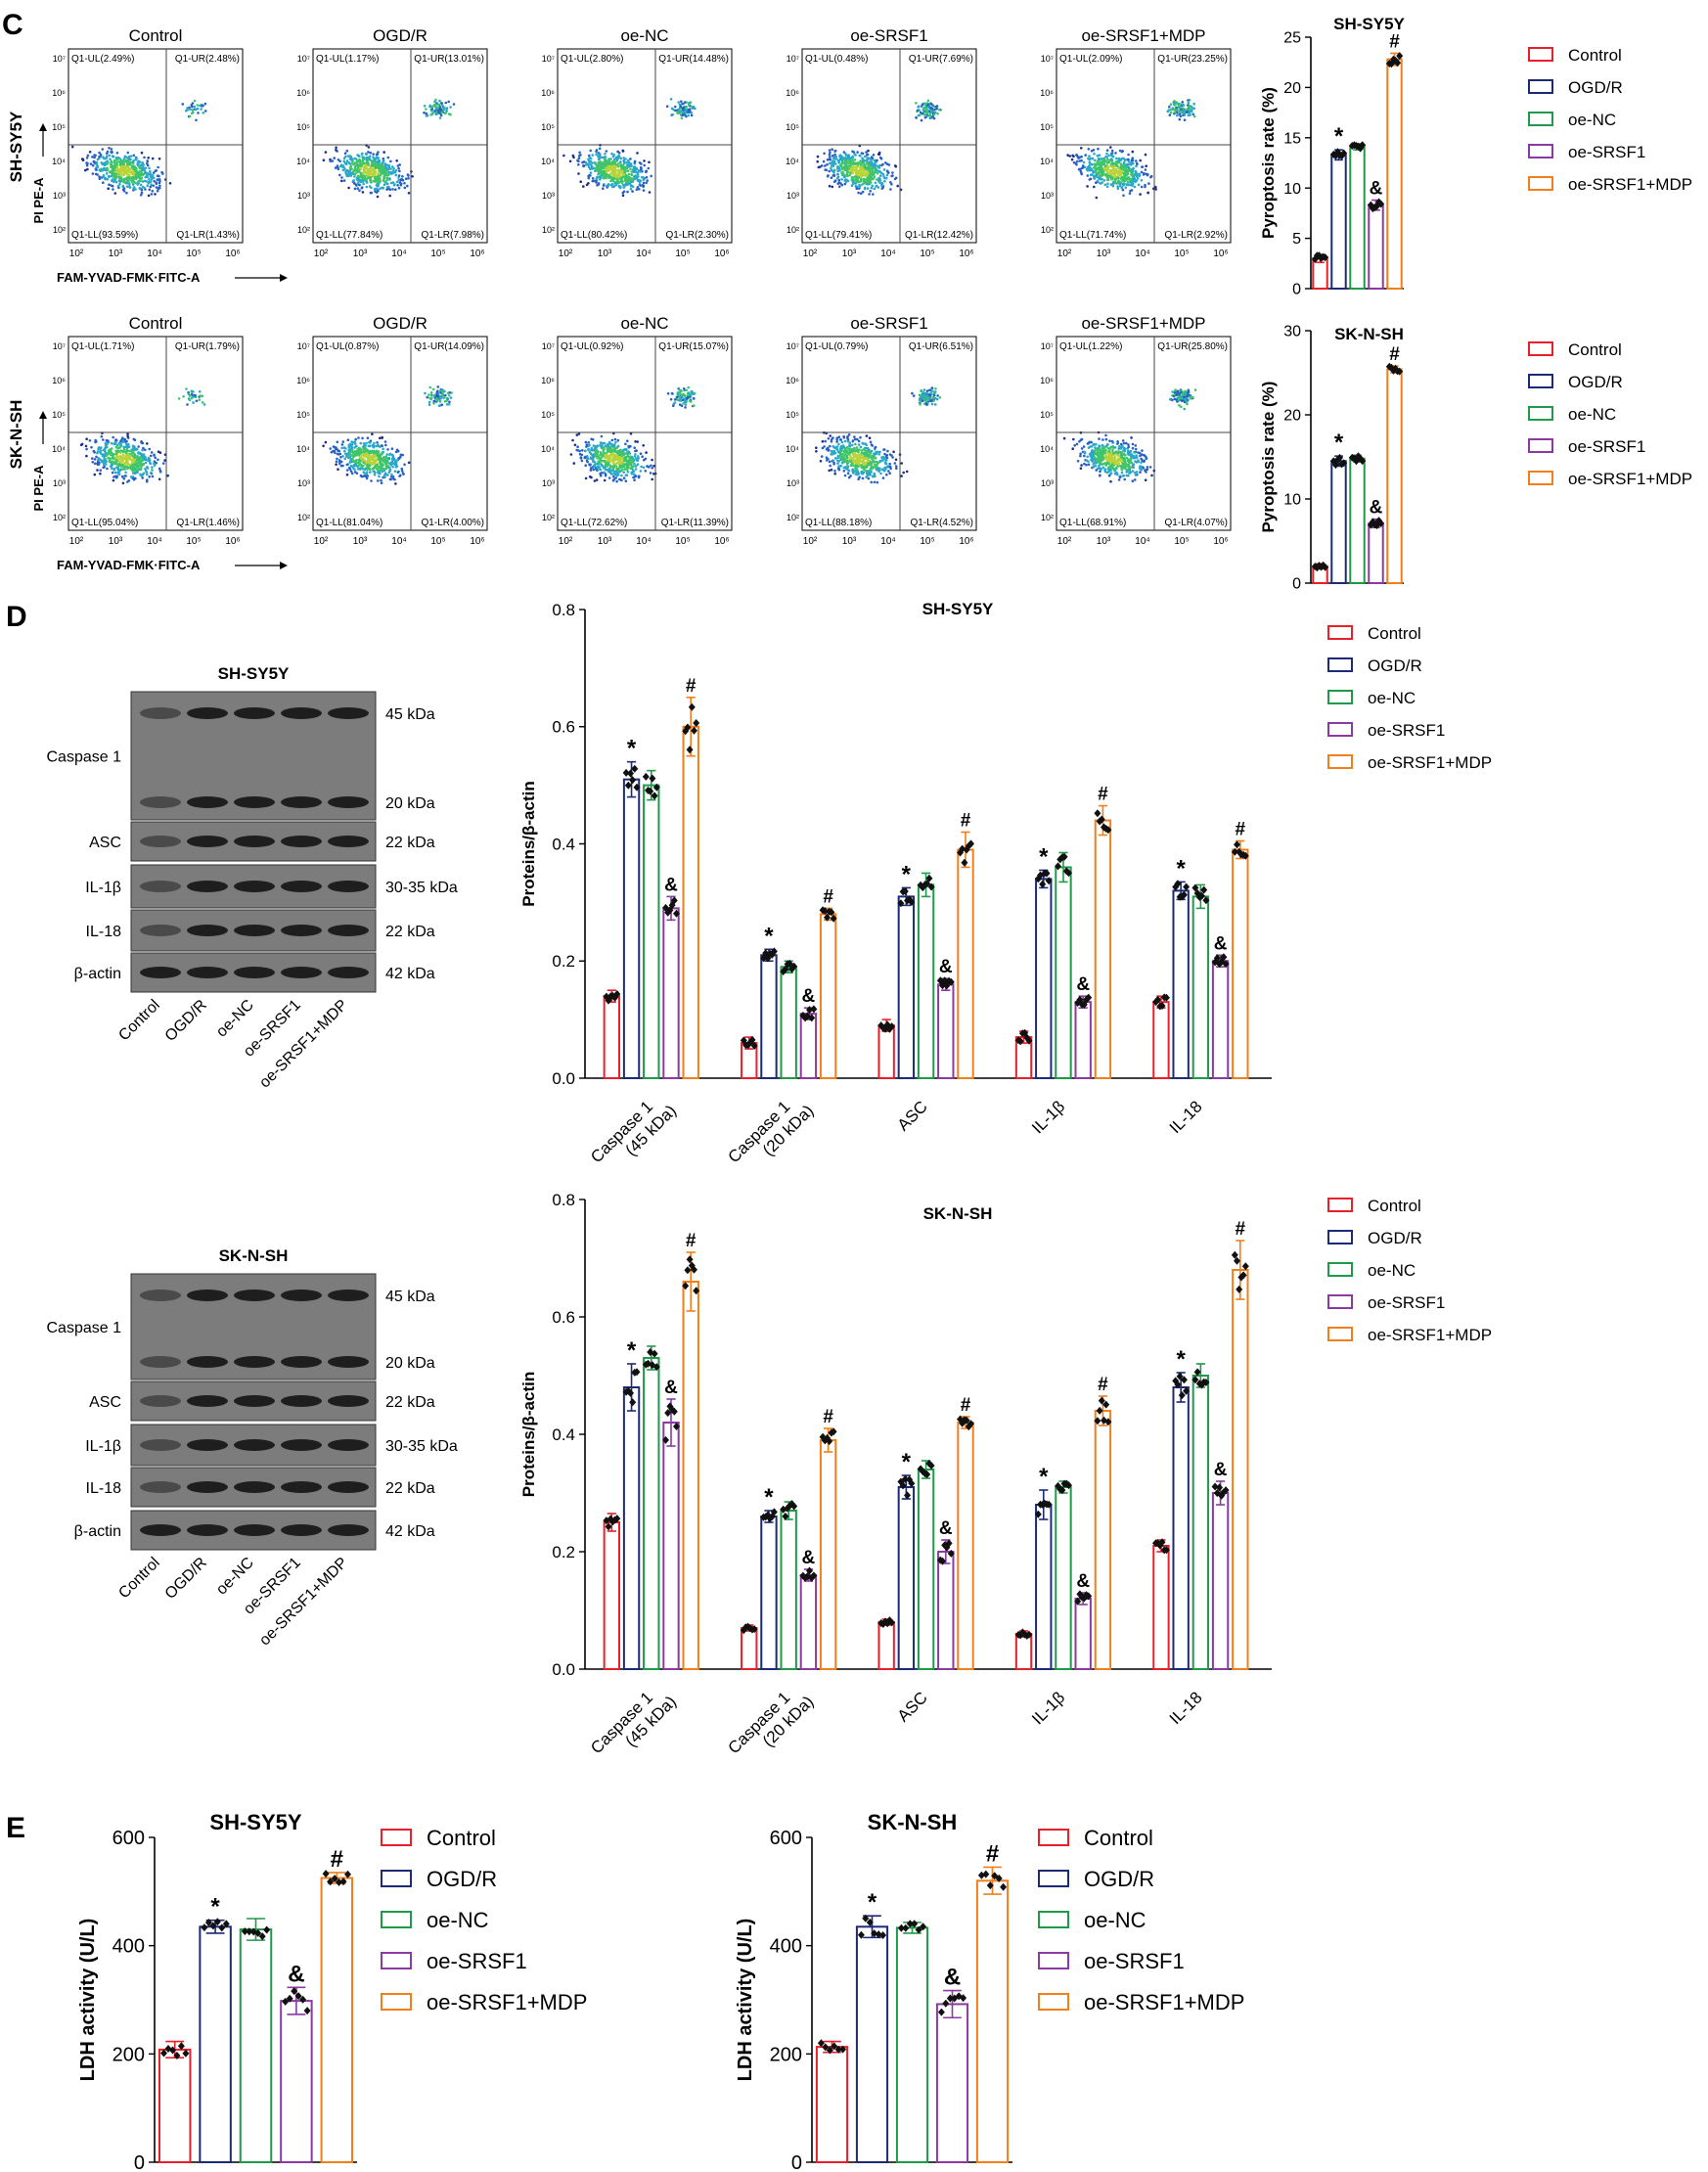 The width and height of the screenshot is (1708, 2172). I want to click on flow-plot-title: OGD/R, so click(400, 35).